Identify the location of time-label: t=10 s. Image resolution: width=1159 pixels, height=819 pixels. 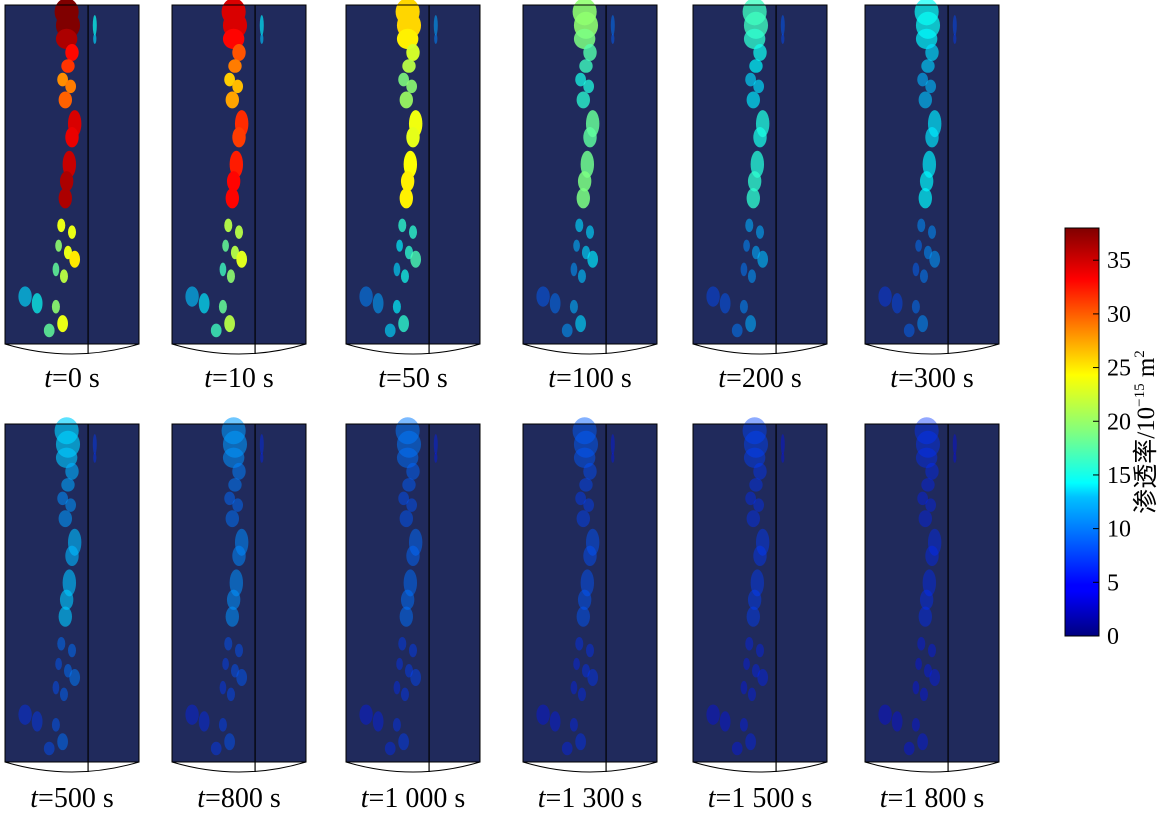
(238, 378).